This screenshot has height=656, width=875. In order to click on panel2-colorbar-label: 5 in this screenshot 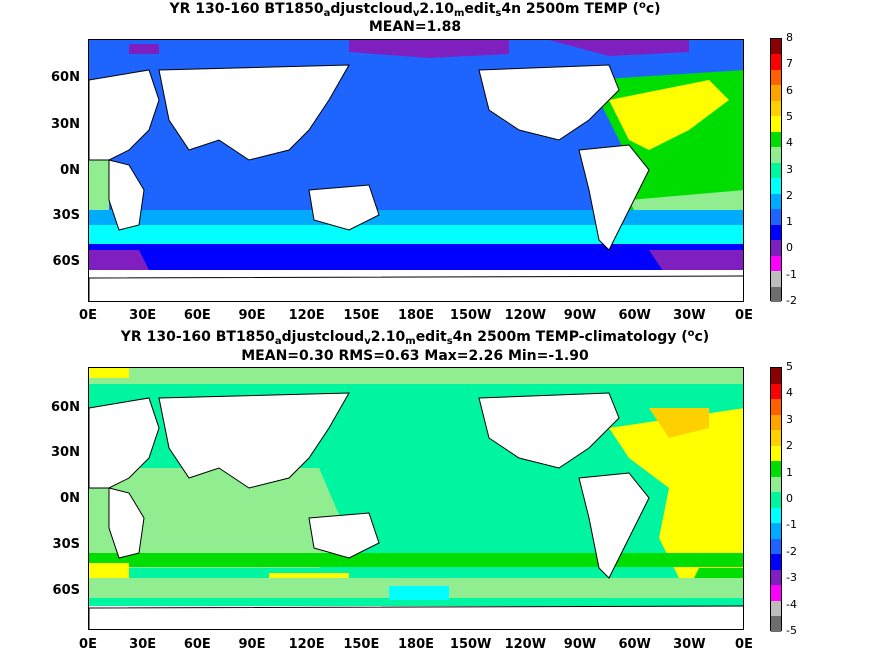, I will do `click(789, 366)`.